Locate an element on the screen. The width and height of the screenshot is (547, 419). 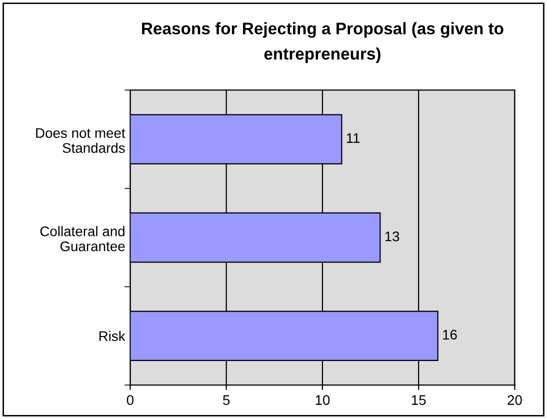
x-tick-label: 5 is located at coordinates (226, 400).